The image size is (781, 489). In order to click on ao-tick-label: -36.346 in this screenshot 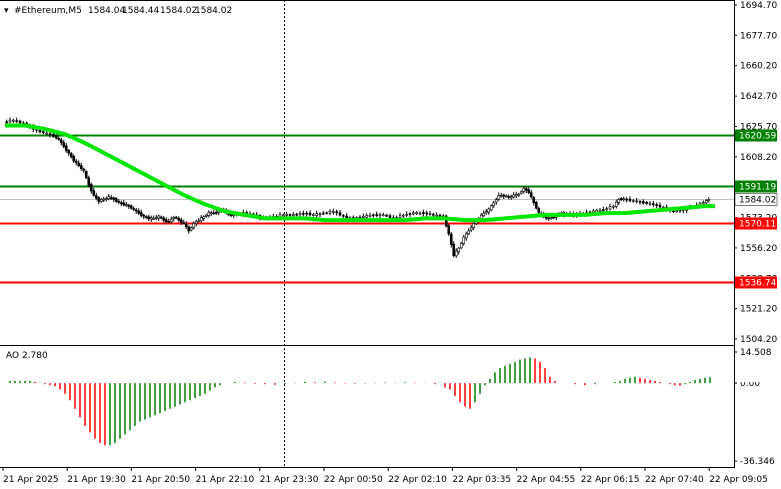, I will do `click(757, 462)`.